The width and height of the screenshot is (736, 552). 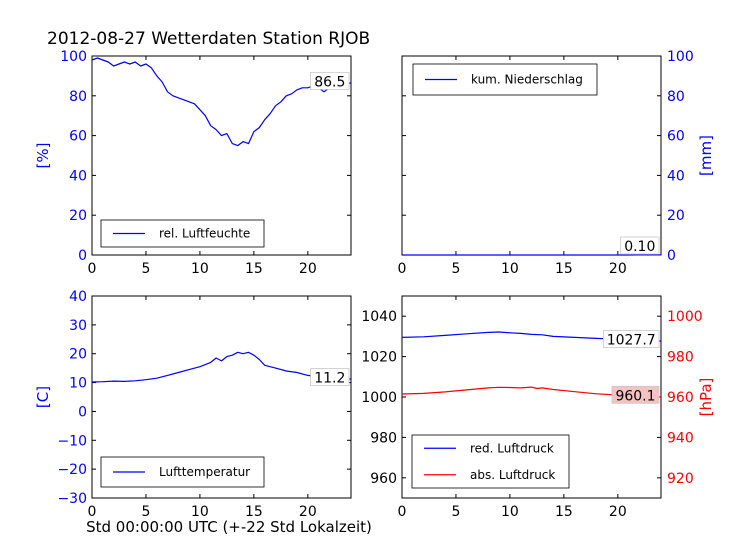 What do you see at coordinates (490, 461) in the screenshot?
I see `legend-box` at bounding box center [490, 461].